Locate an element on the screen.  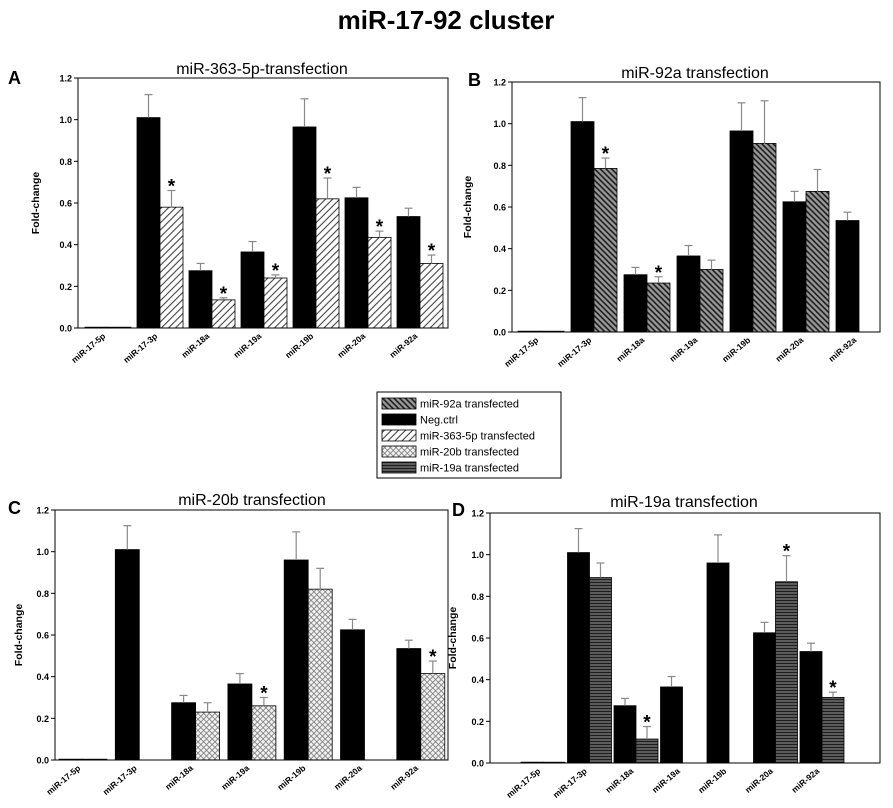
legend-item-mir-19a-transfected: miR-19a transfected is located at coordinates (450, 468).